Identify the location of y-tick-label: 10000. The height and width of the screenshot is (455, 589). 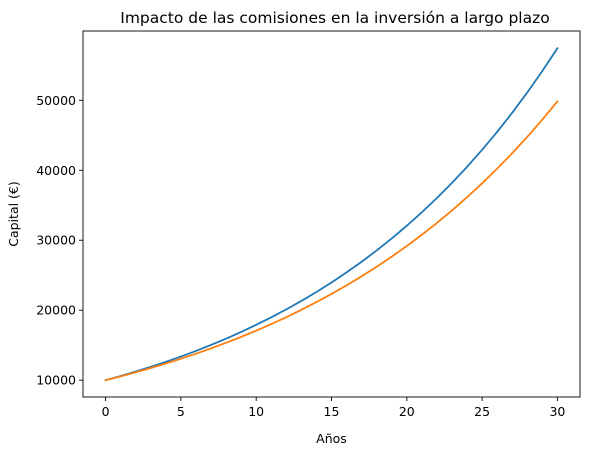
(56, 380).